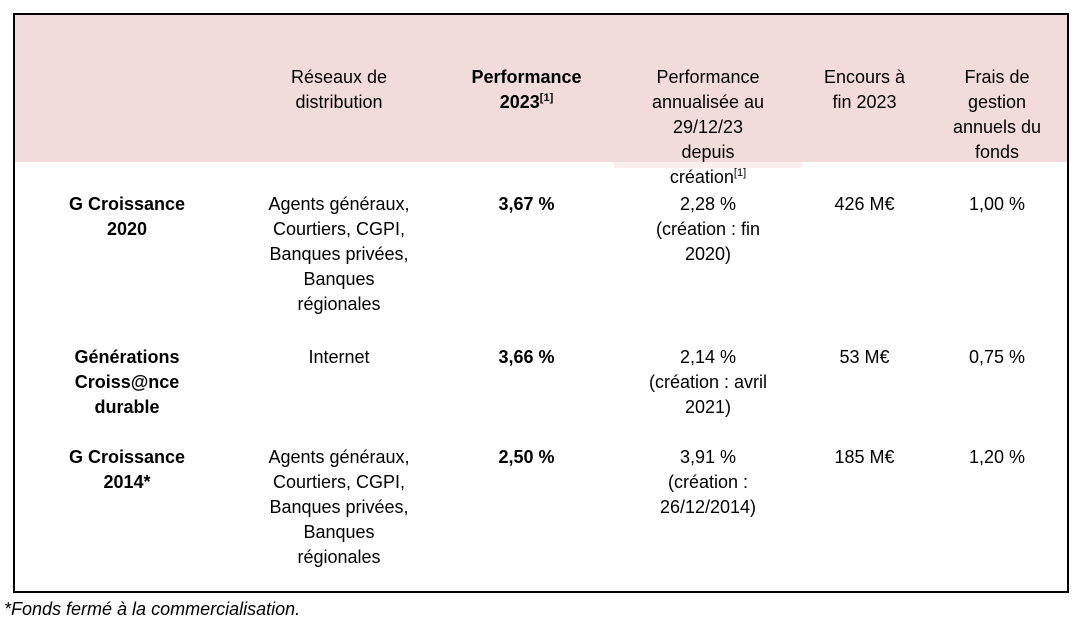  I want to click on fund-fees: 0,75 %, so click(997, 357).